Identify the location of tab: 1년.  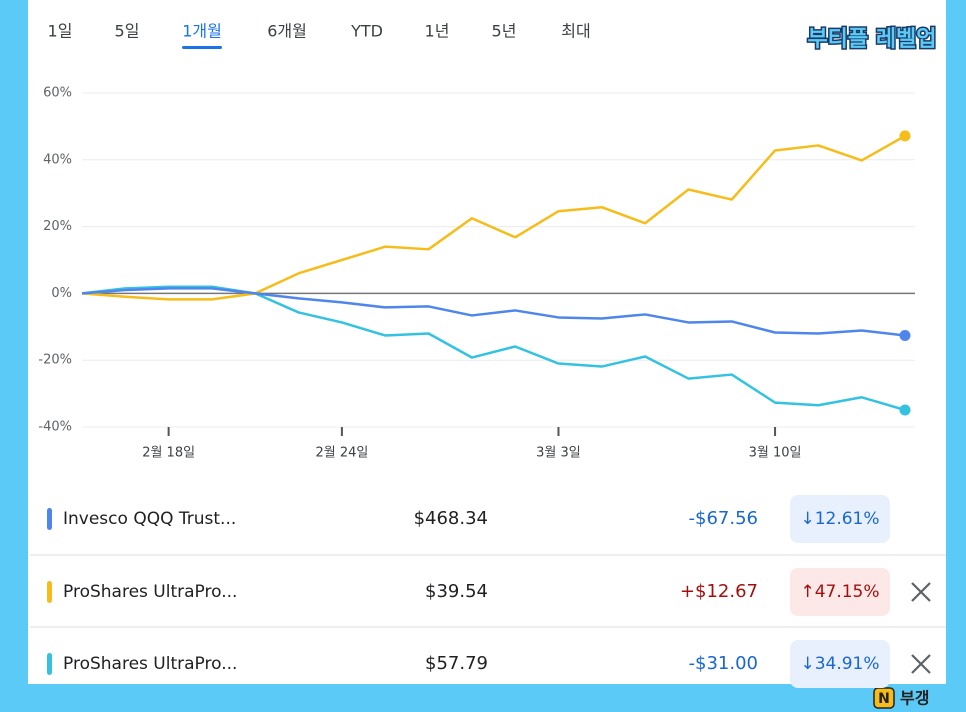
(437, 31).